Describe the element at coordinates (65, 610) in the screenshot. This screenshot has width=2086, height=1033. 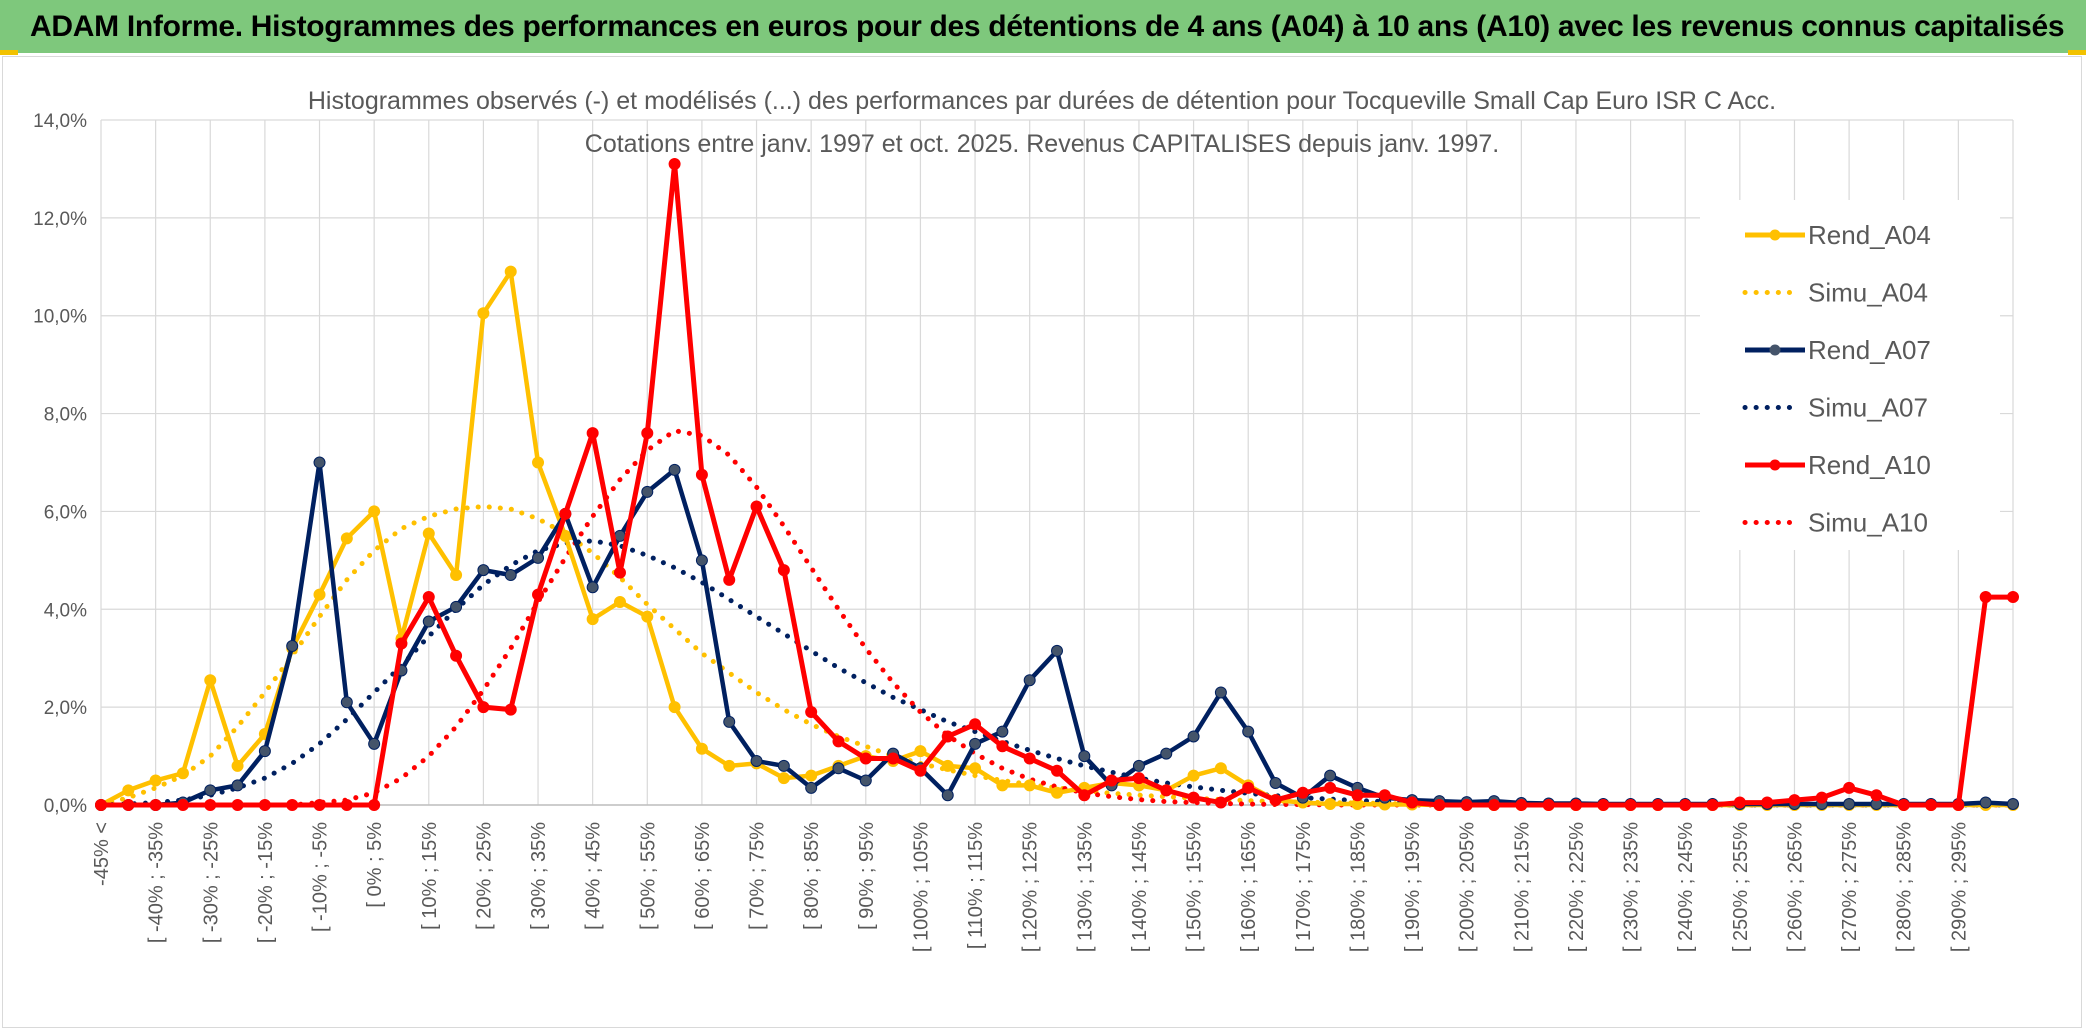
I see `y-tick-label: 4,0%` at that location.